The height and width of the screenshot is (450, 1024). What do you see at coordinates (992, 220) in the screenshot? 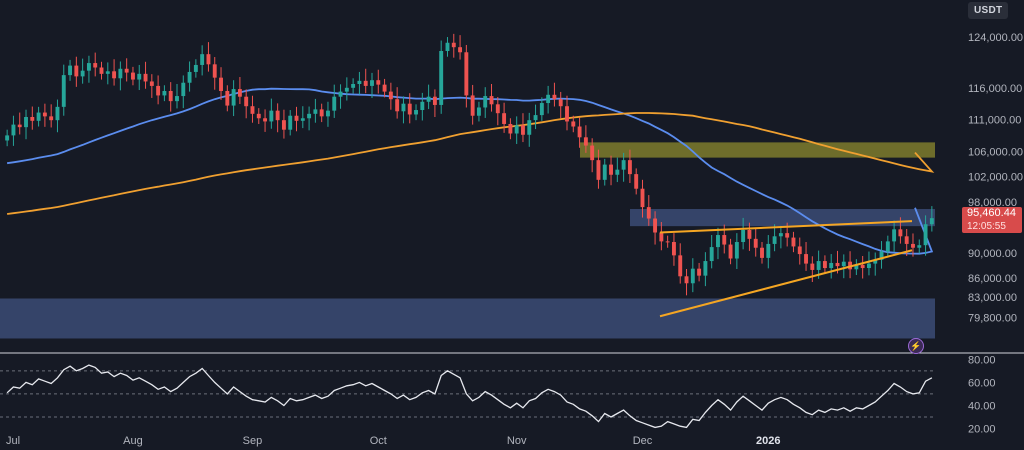
I see `last-price-tag: 95,460.44 12:05:55` at bounding box center [992, 220].